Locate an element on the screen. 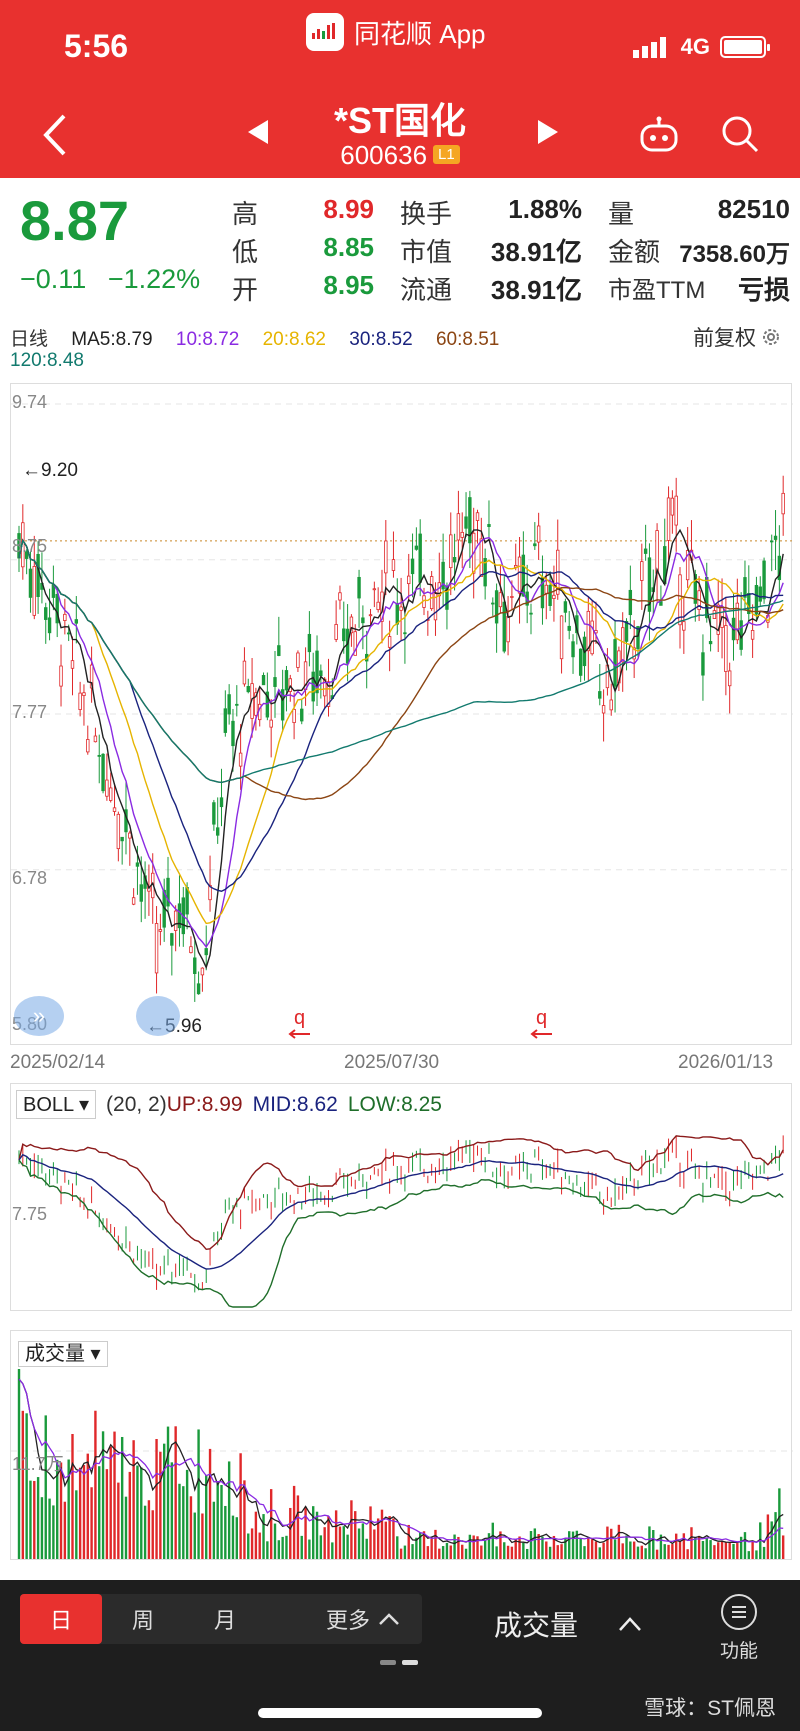  value-pe-ttm: 亏损 is located at coordinates (763, 290).